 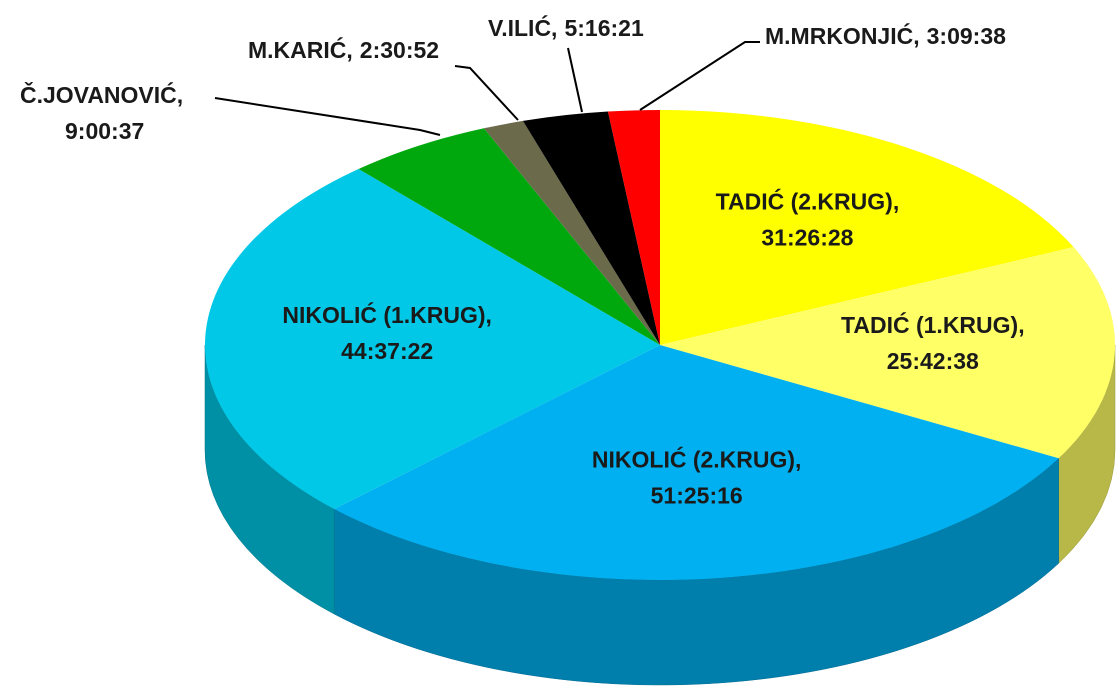 I want to click on slice-label: Č.JOVANOVIĆ, 9:00:37, so click(x=230, y=112).